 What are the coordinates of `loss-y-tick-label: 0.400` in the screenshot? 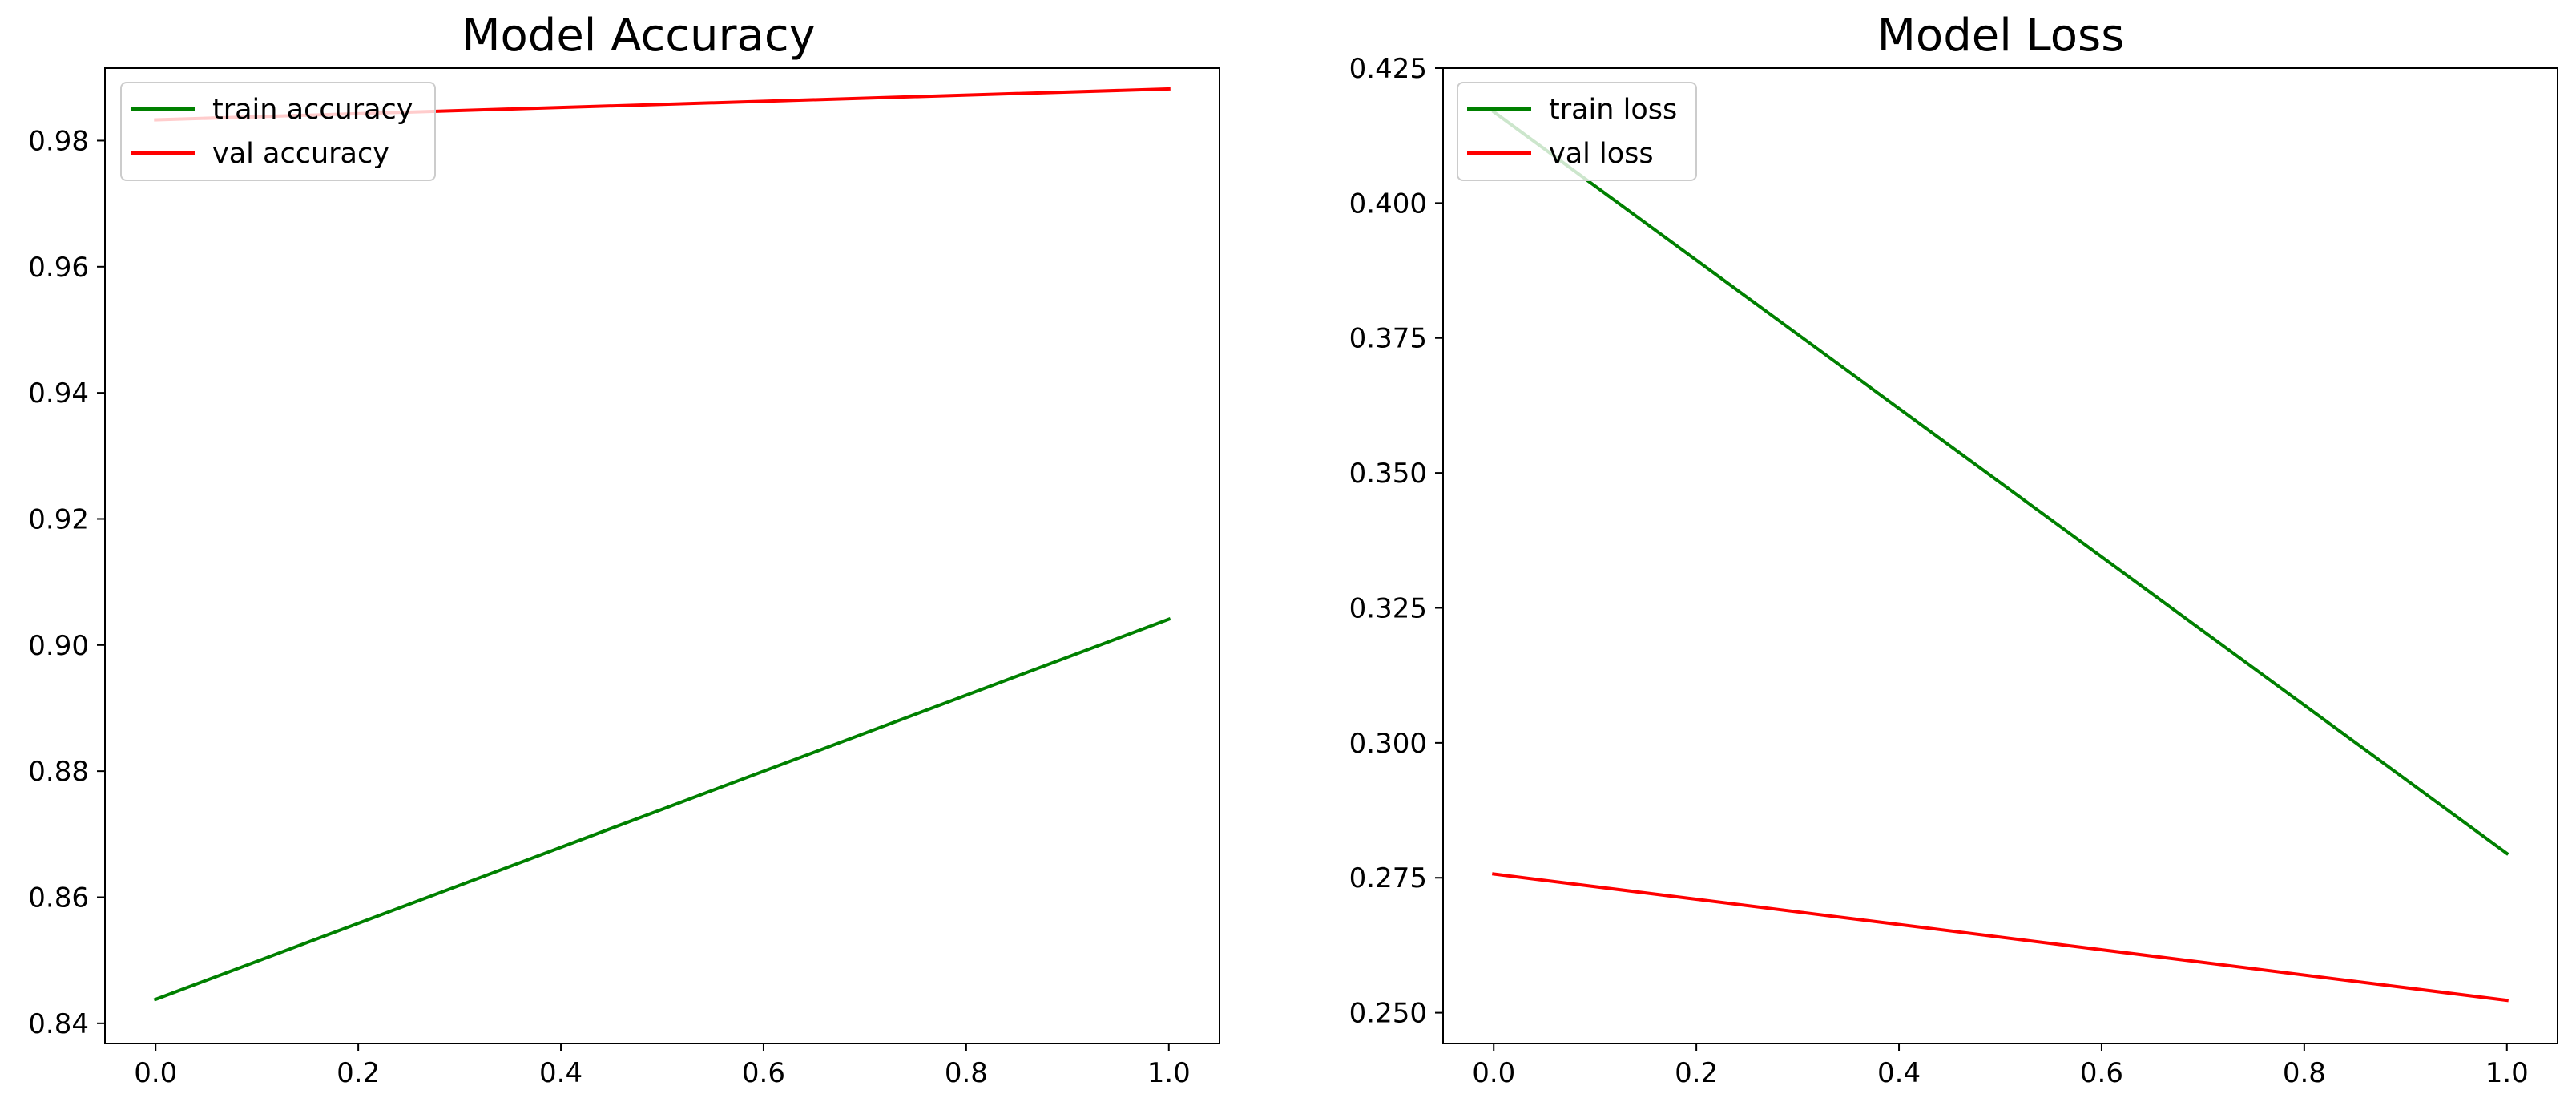 It's located at (1388, 204).